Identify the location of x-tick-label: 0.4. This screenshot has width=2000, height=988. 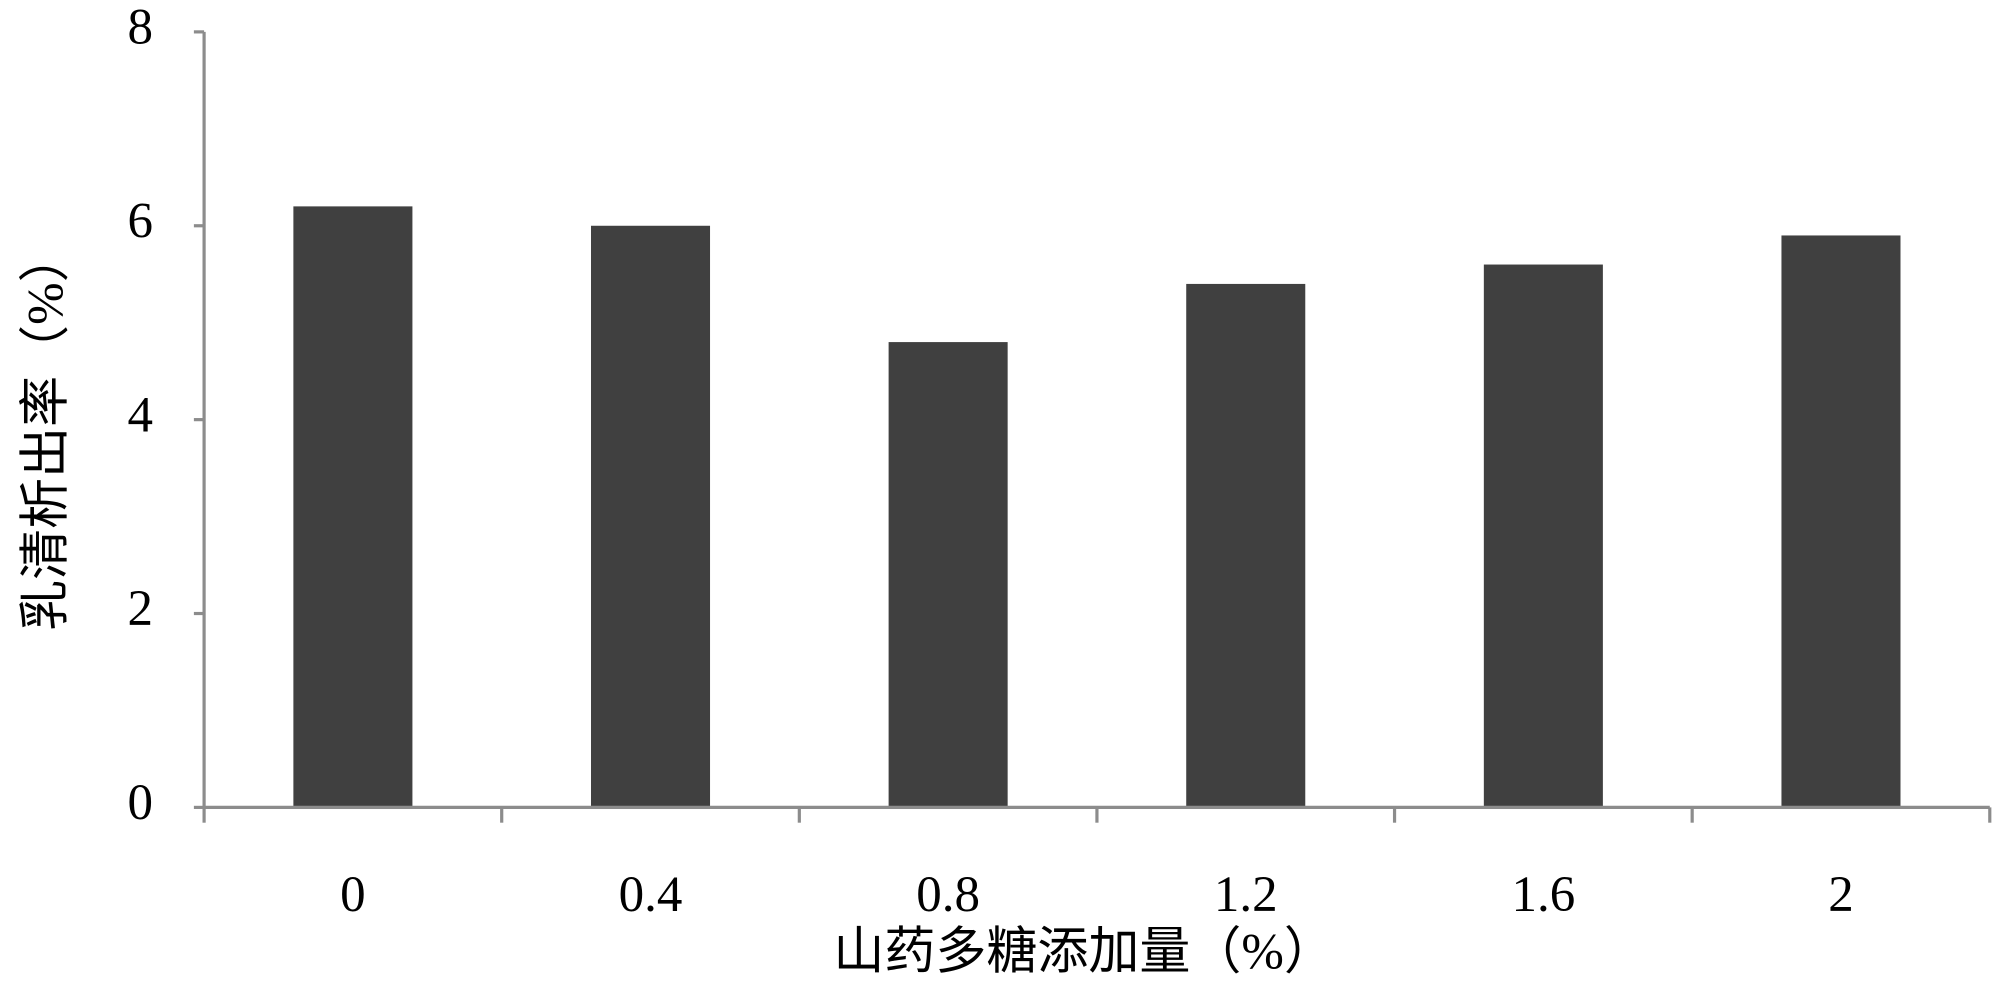
(651, 895).